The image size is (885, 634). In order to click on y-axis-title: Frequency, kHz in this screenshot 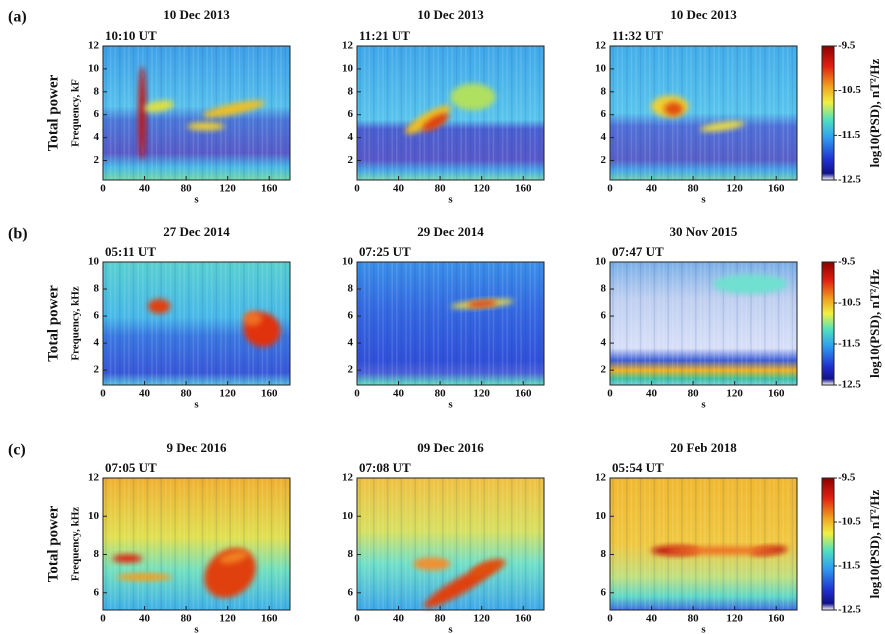, I will do `click(76, 544)`.